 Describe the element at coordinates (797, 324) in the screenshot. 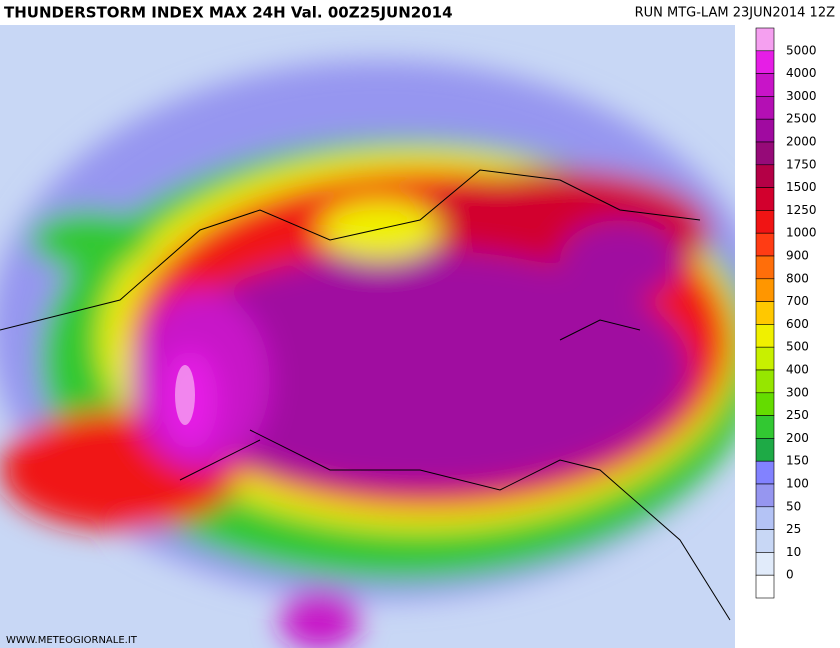

I see `legend-label: 600` at that location.